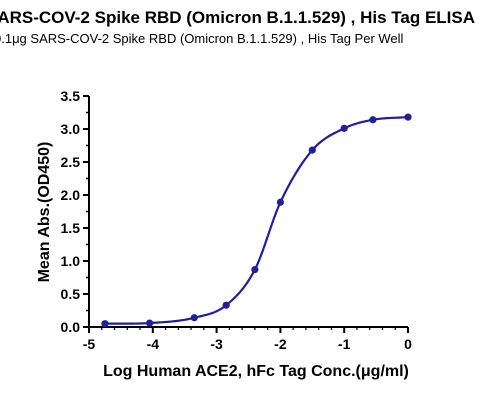  I want to click on y-tick-label: 2.0, so click(71, 195).